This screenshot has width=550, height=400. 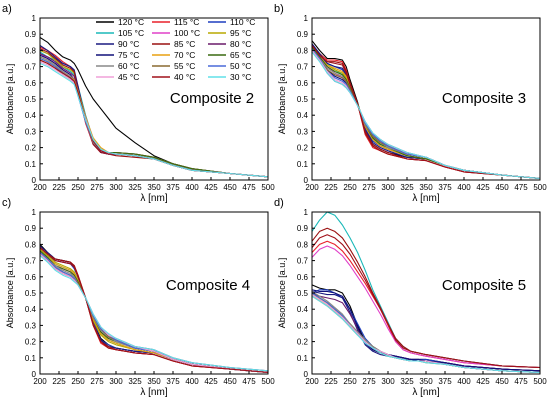 I want to click on legend-label: 110 °C, so click(x=242, y=22).